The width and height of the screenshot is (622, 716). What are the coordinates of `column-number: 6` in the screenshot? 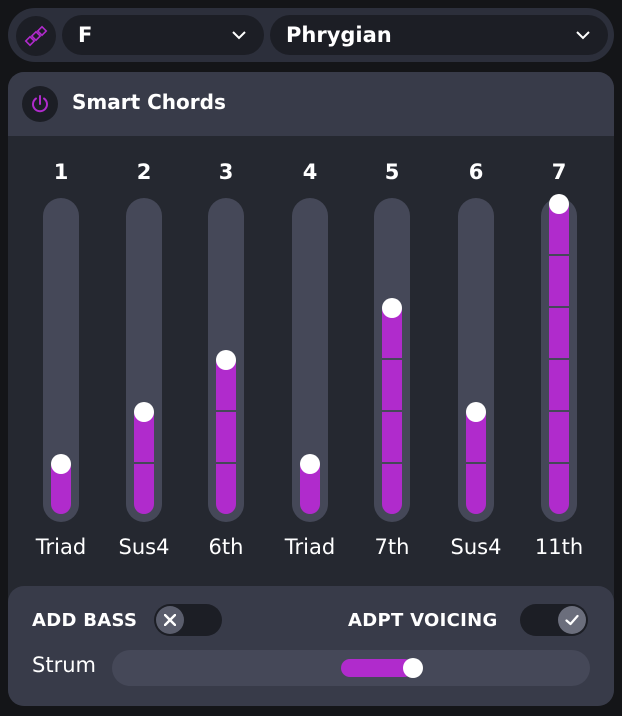 It's located at (476, 172).